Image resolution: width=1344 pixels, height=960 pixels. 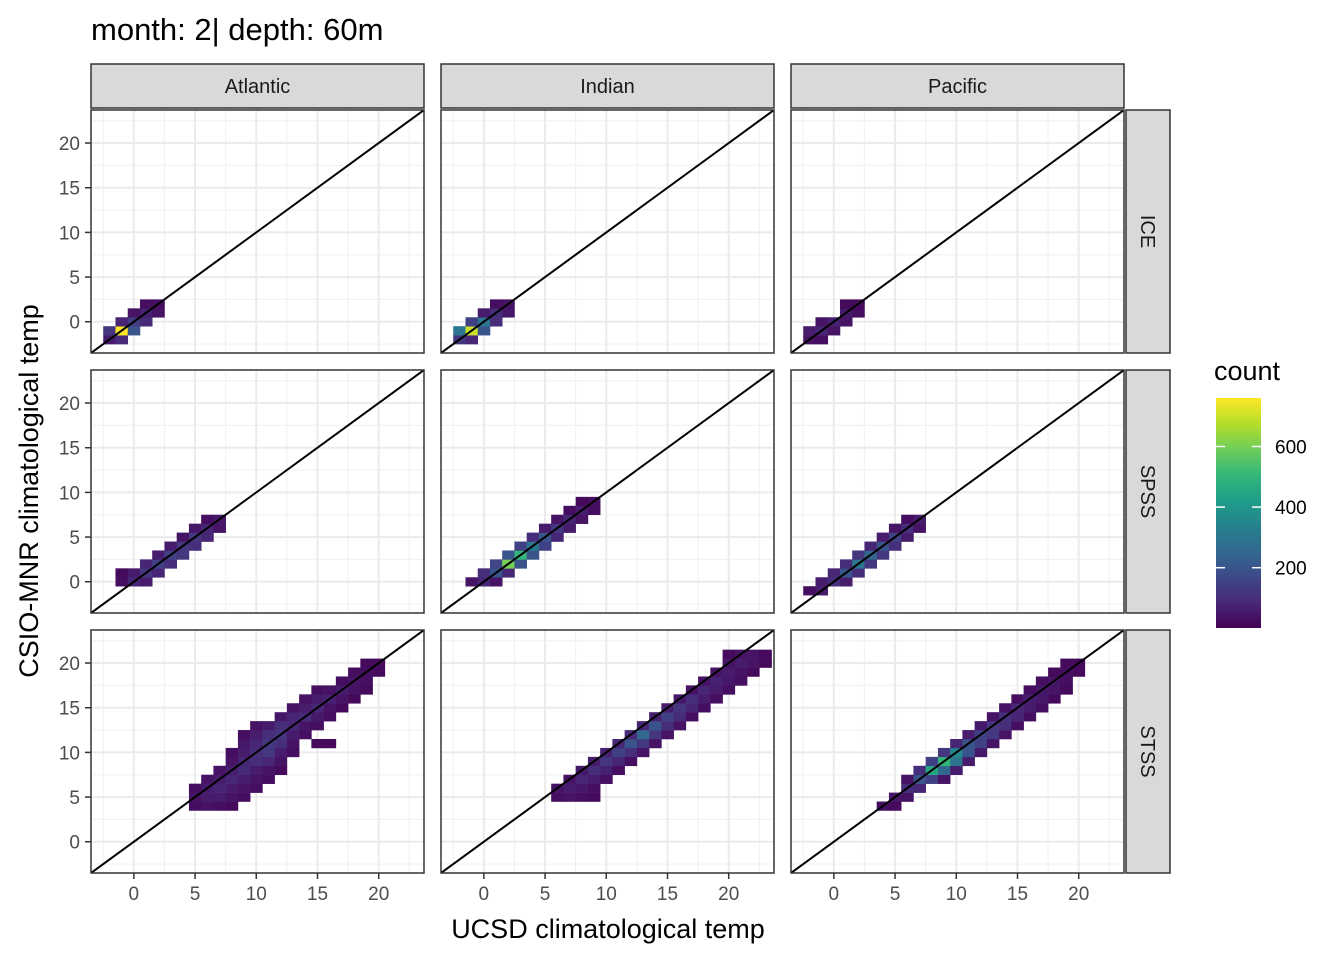 I want to click on legend-tick-label: 400, so click(x=1291, y=508).